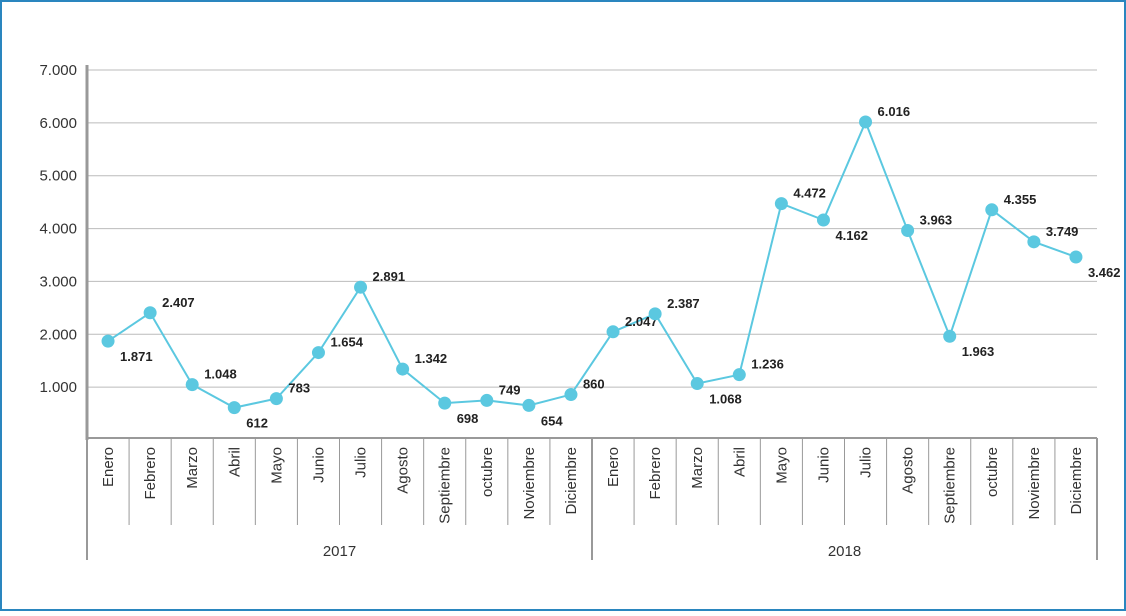  I want to click on data-label: 1.068, so click(725, 399).